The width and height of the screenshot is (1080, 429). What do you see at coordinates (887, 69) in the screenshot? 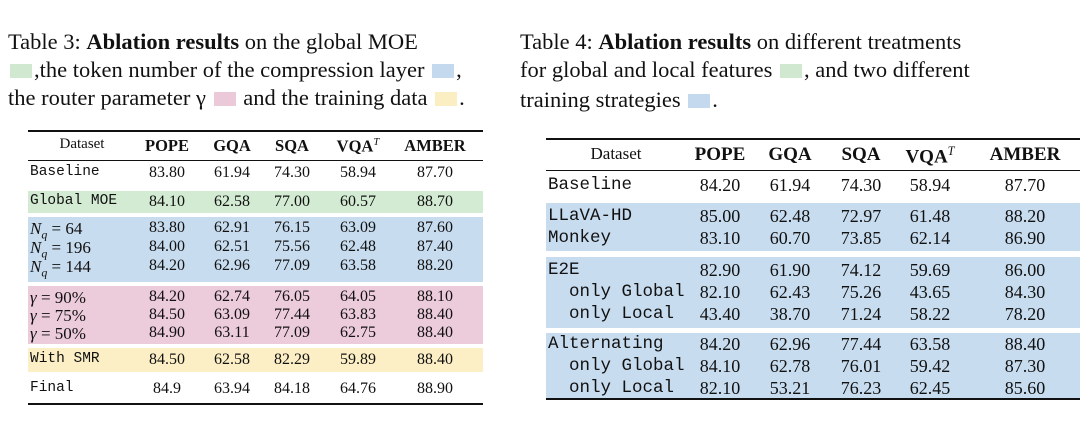
I see `caption-text: , and two different` at bounding box center [887, 69].